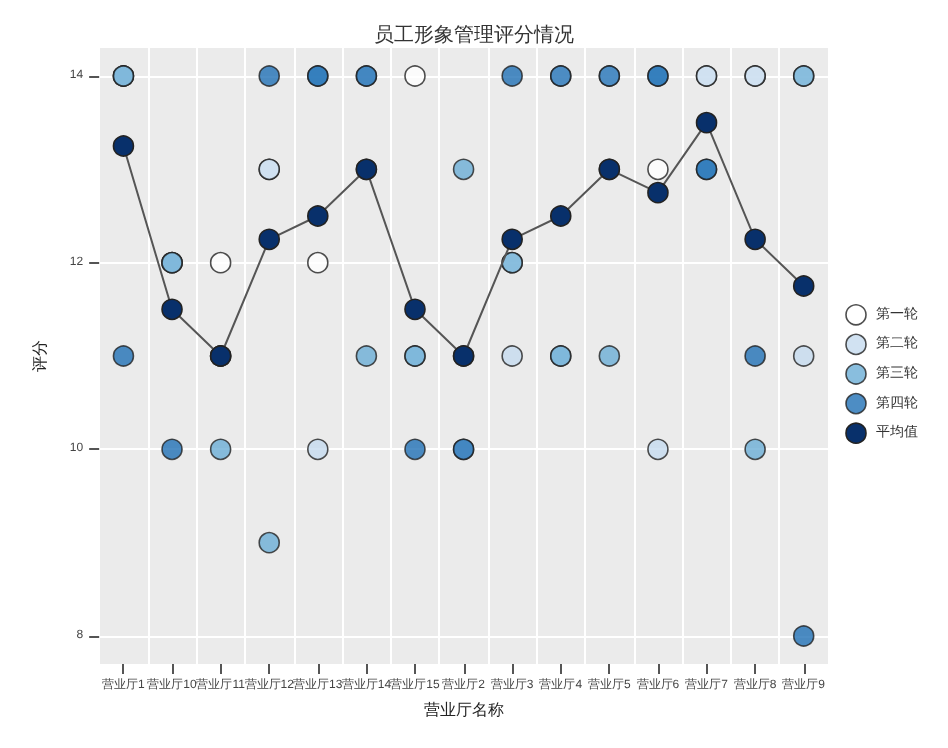 The height and width of the screenshot is (748, 948). Describe the element at coordinates (463, 709) in the screenshot. I see `x-axis-title: 营业厅名称` at that location.